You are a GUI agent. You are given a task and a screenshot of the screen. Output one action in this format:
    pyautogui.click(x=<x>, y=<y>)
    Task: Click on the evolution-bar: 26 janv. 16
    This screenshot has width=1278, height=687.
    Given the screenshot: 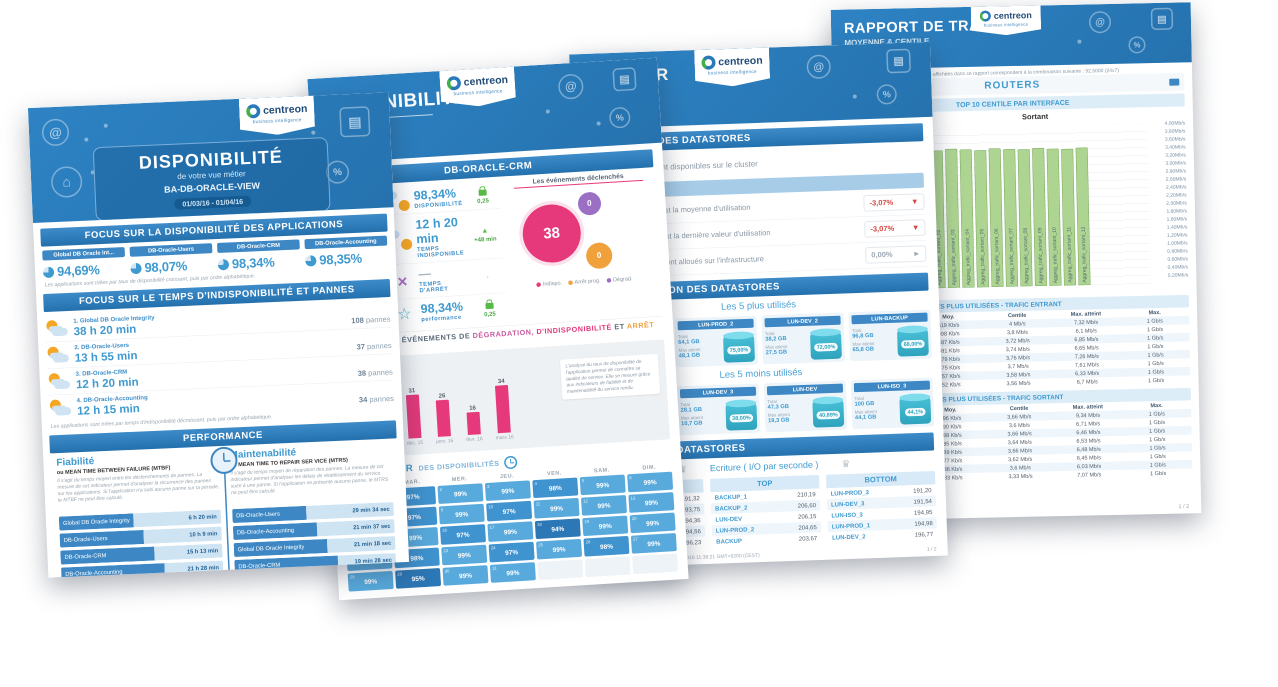 What is the action you would take?
    pyautogui.click(x=442, y=401)
    